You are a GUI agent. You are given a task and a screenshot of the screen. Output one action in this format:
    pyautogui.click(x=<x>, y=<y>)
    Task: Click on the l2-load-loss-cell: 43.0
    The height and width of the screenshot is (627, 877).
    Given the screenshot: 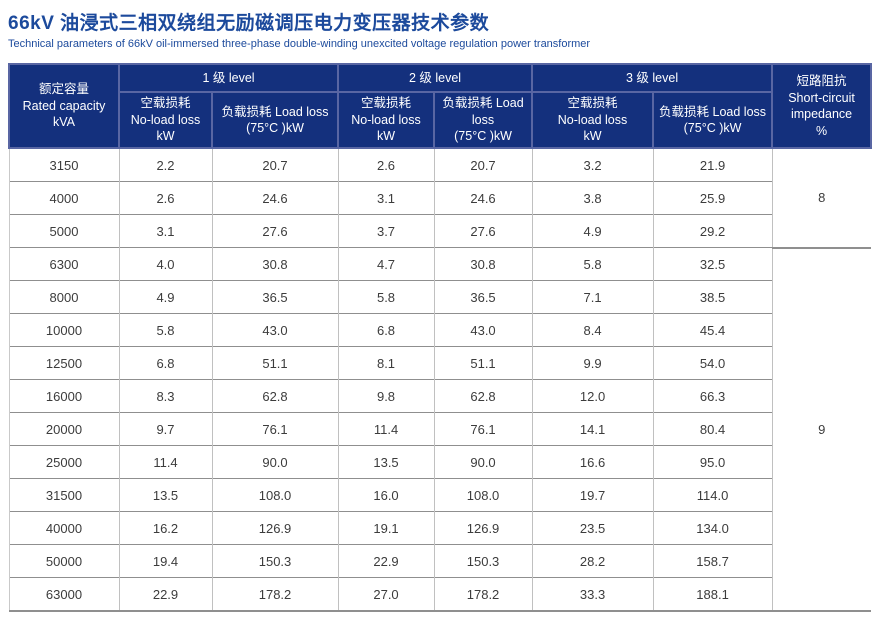 What is the action you would take?
    pyautogui.click(x=483, y=330)
    